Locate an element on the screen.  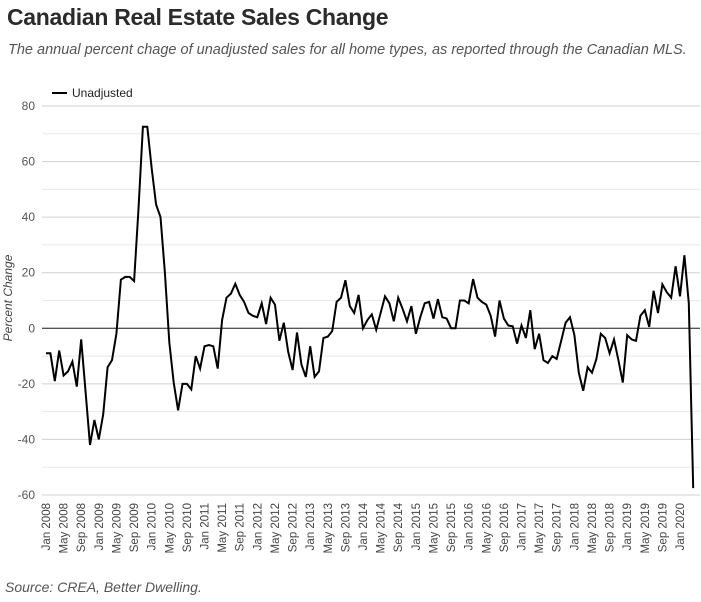
legend: Unadjusted is located at coordinates (92, 93).